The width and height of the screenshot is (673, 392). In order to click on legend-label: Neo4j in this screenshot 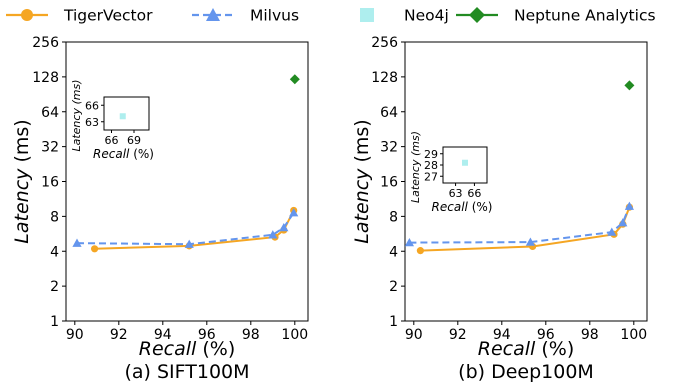, I will do `click(426, 16)`.